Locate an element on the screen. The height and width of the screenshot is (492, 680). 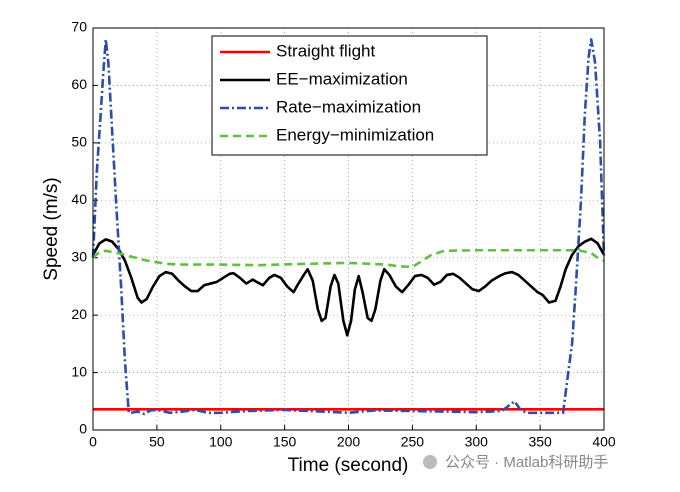
y-tick-label: 70 is located at coordinates (79, 27).